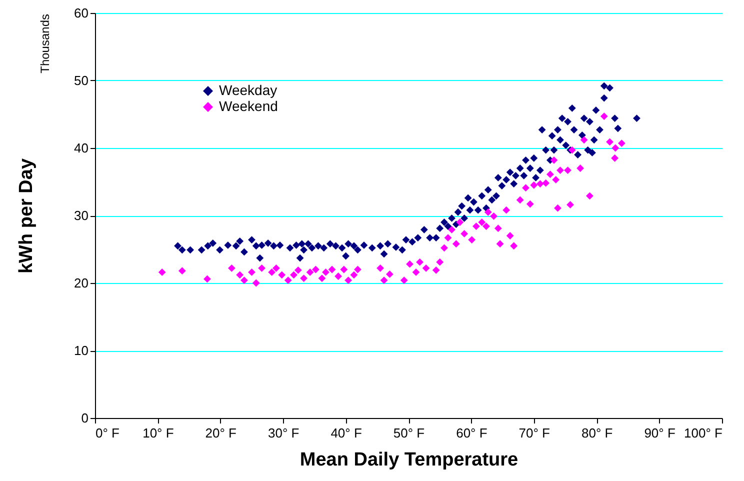 The height and width of the screenshot is (481, 744). I want to click on y-tick-label: 60, so click(81, 13).